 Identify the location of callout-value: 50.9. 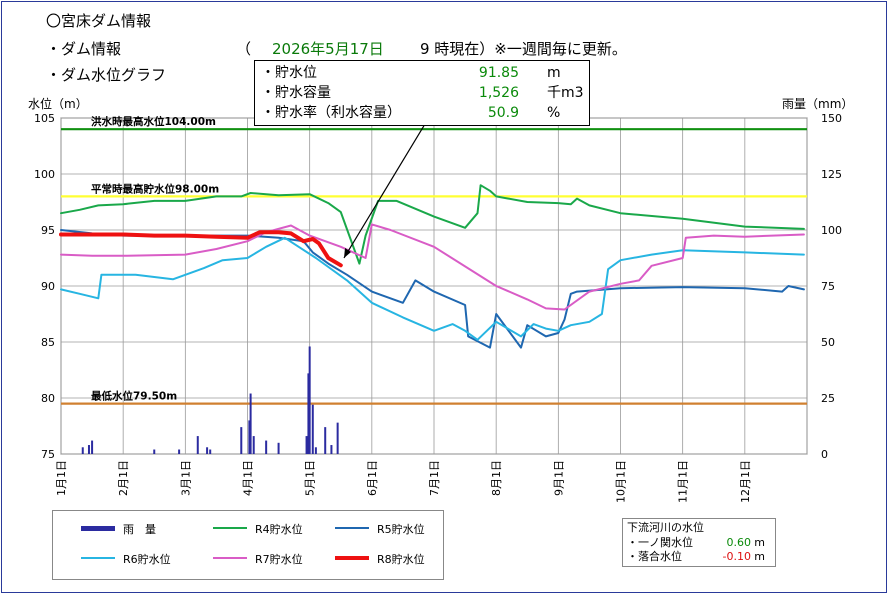
(503, 113).